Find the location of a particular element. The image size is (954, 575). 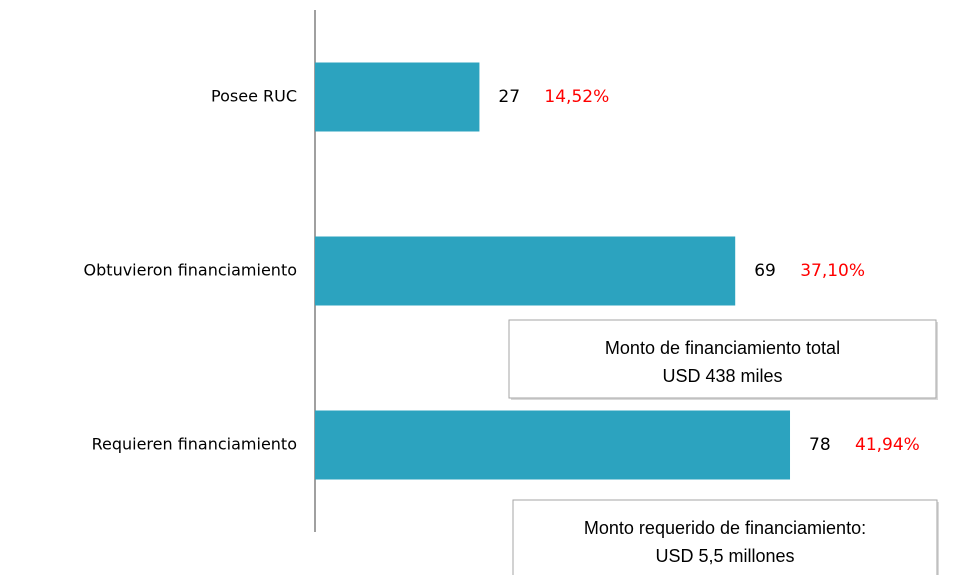

category-label: Requieren financiamiento is located at coordinates (194, 444).